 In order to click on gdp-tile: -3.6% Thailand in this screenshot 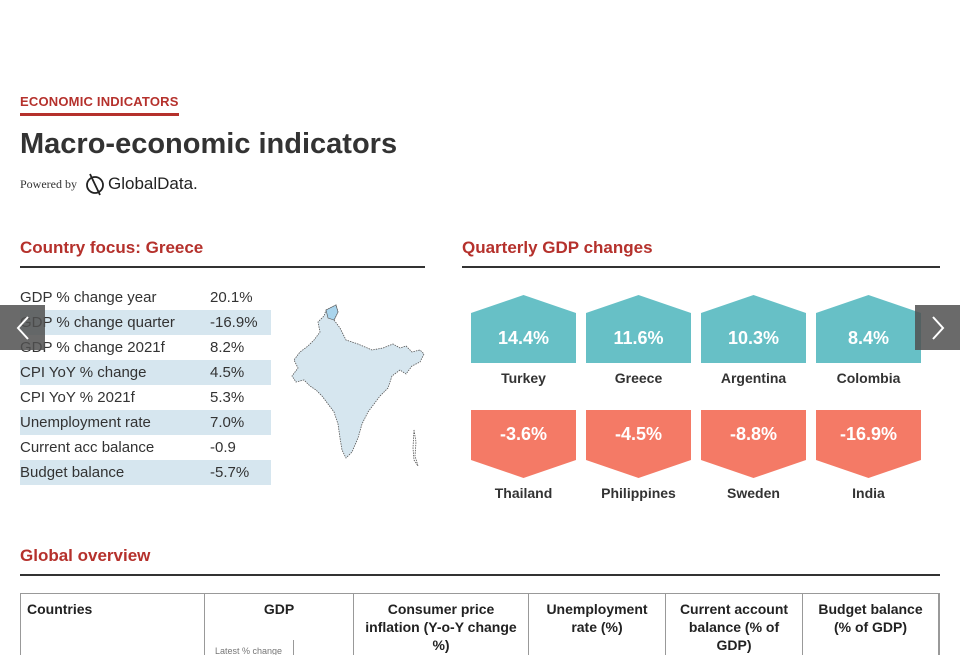, I will do `click(523, 455)`.